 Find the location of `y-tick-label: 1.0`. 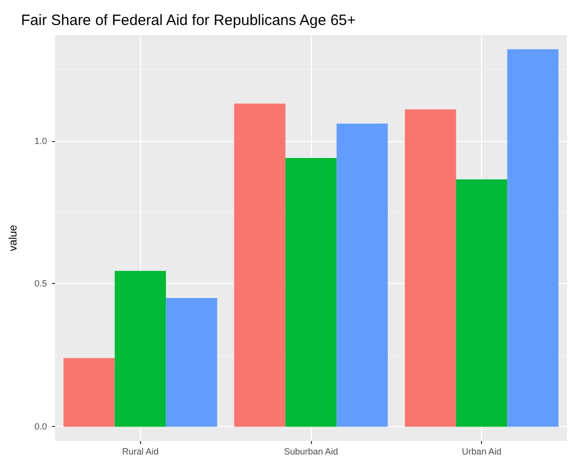

y-tick-label: 1.0 is located at coordinates (40, 141).